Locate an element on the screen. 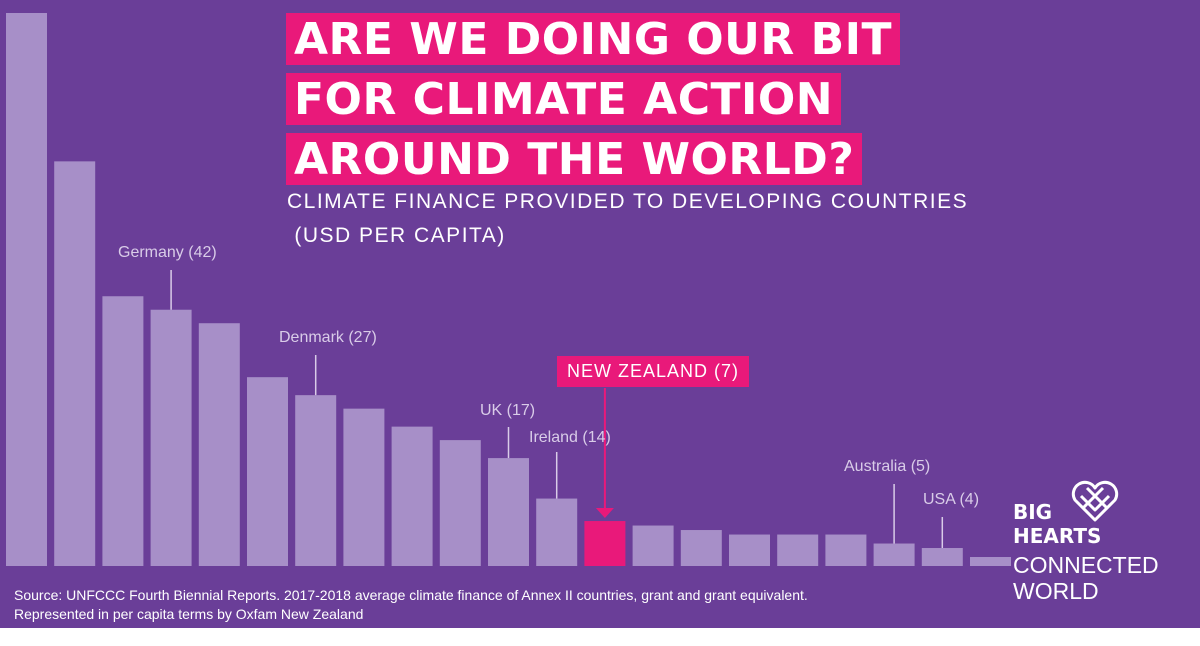 This screenshot has width=1200, height=646. callout-usa: USA (4) is located at coordinates (951, 499).